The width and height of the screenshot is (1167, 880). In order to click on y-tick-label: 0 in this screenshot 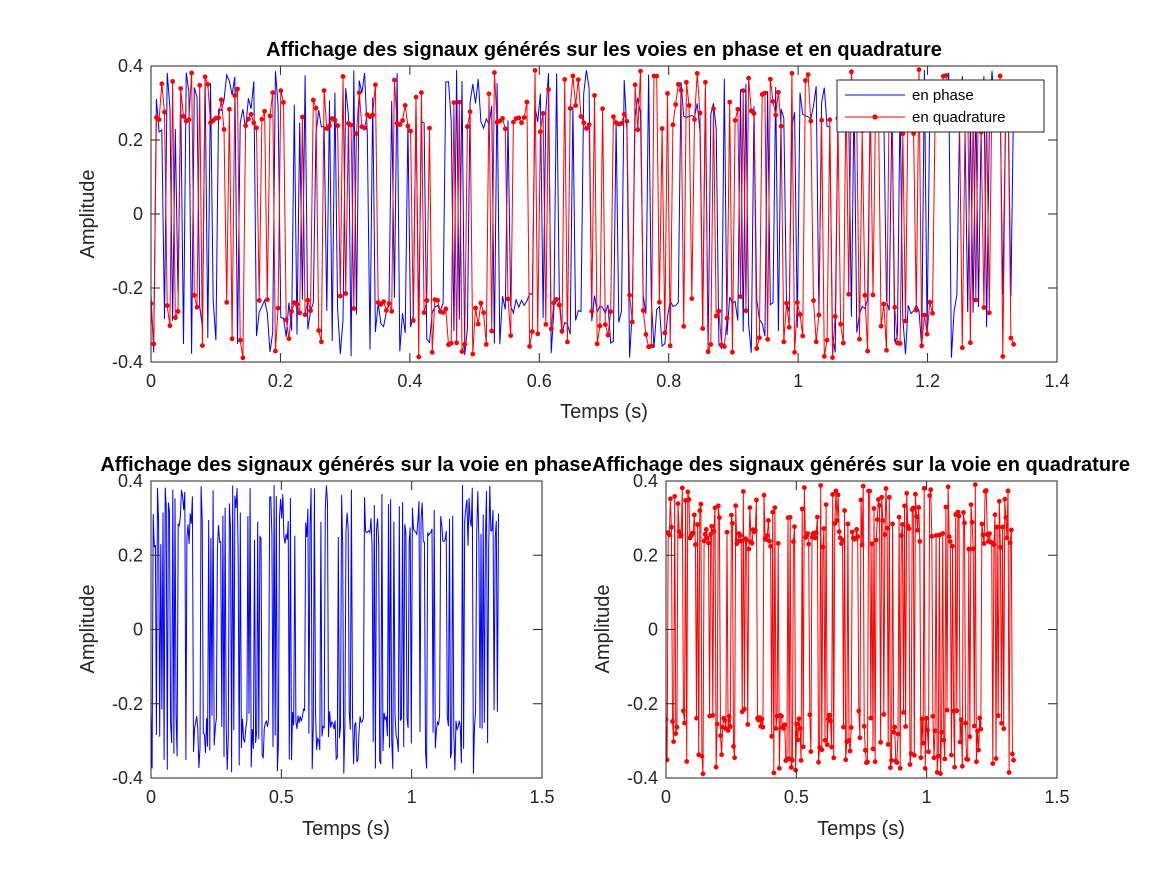, I will do `click(653, 630)`.